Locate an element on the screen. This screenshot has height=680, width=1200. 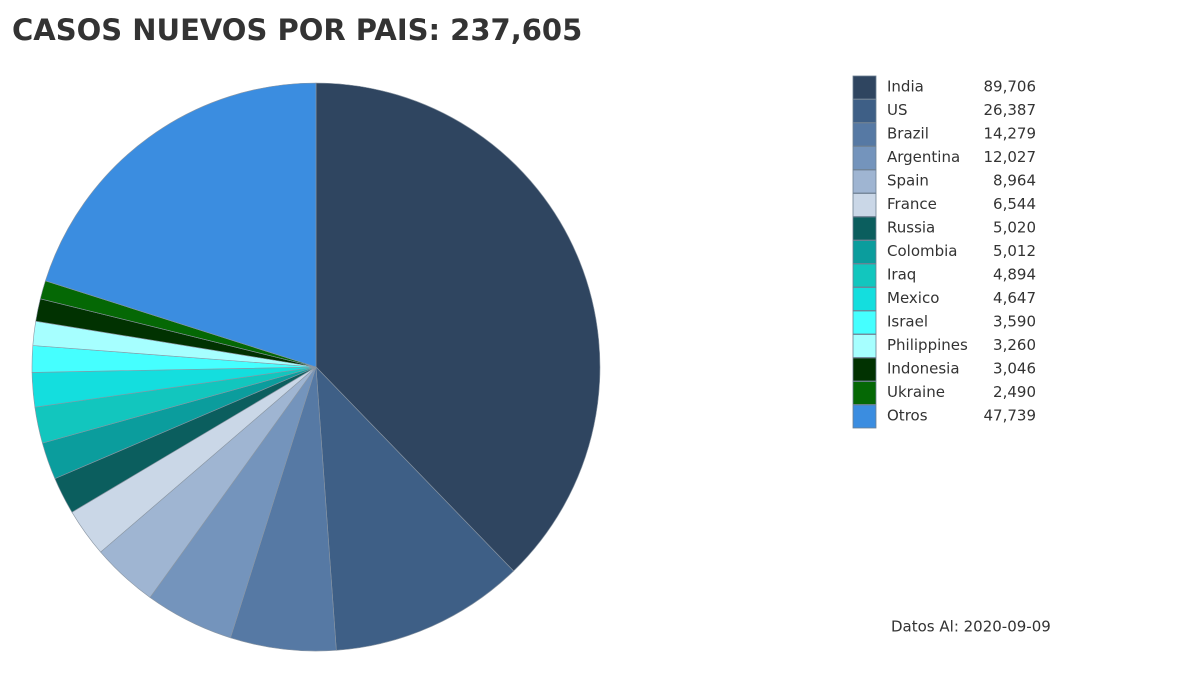
legend-label: Israel is located at coordinates (907, 322).